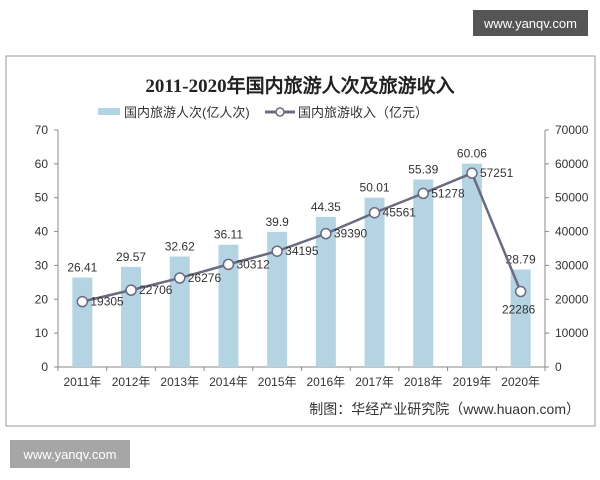  I want to click on source-note: 制图：华经产业研究院（www.huaon.com）, so click(444, 409).